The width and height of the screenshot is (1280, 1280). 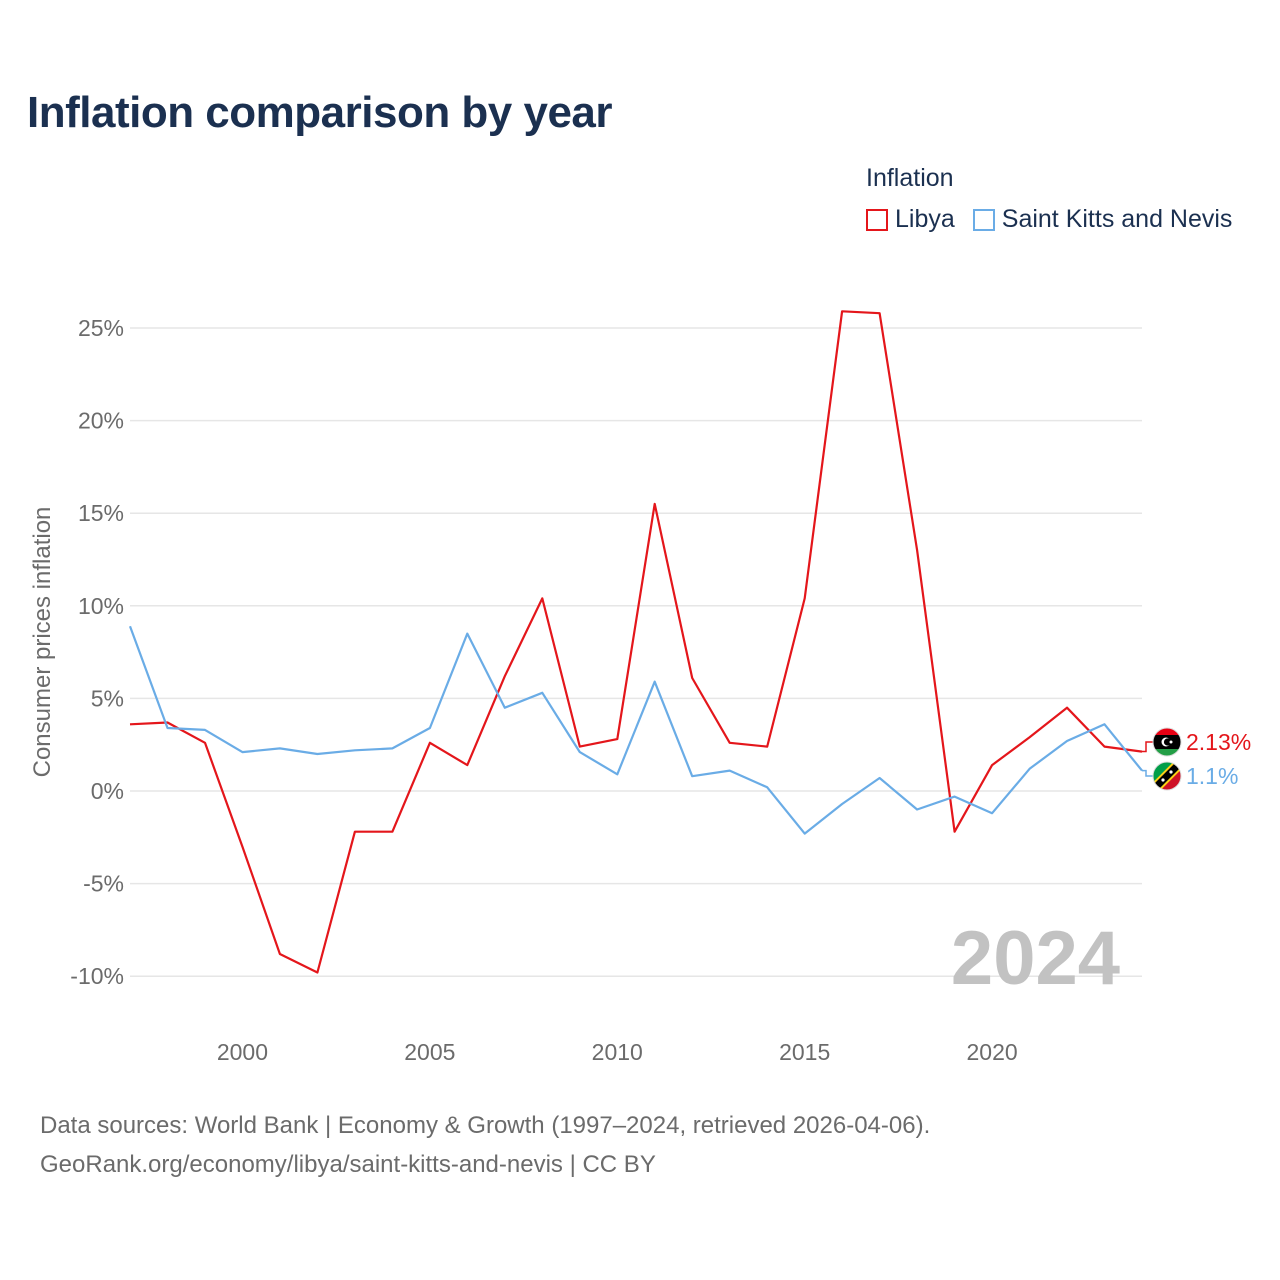 I want to click on libya-flag-icon, so click(x=1167, y=742).